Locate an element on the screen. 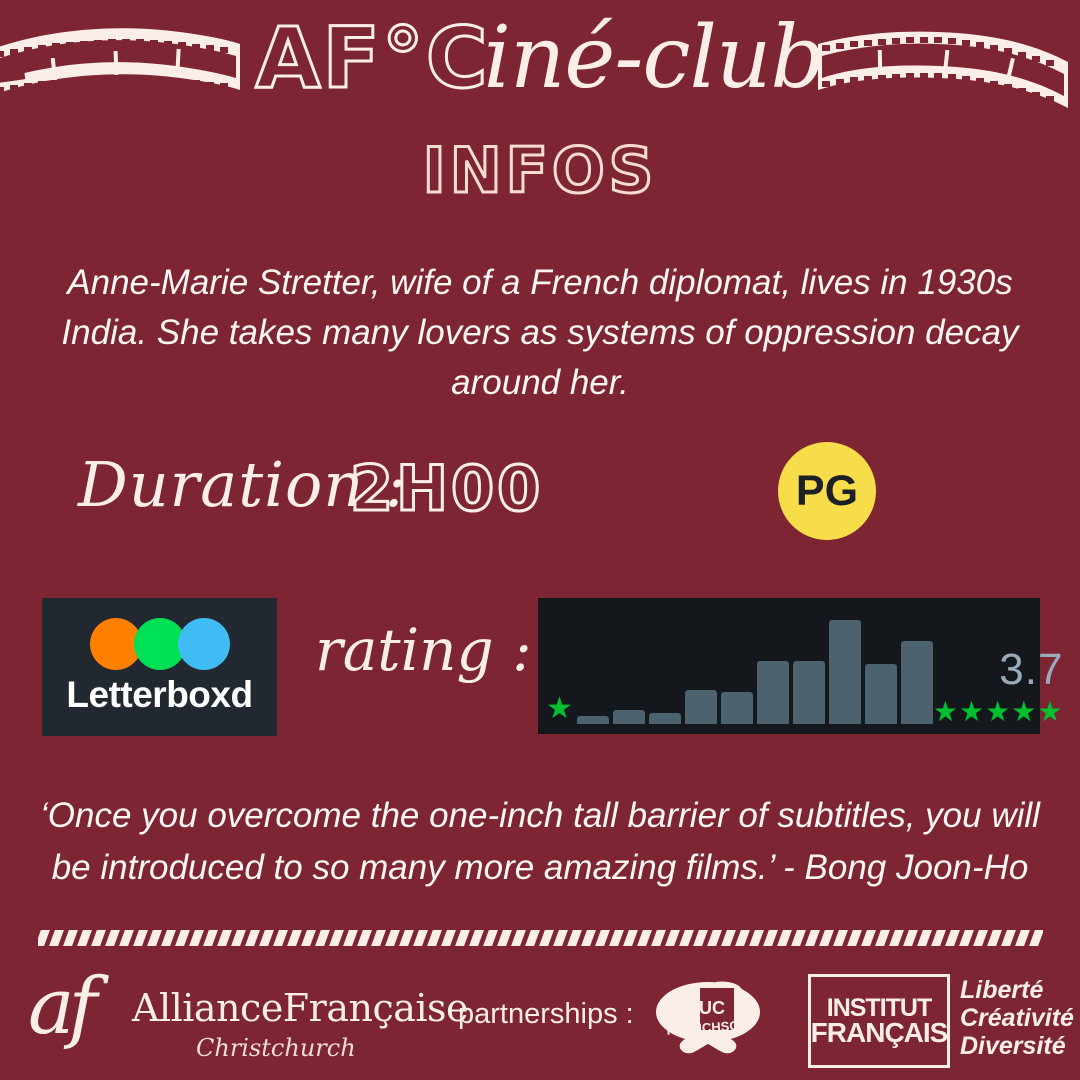 The image size is (1080, 1080). beret-moustache-icon: UC FRENCHSOC is located at coordinates (708, 1017).